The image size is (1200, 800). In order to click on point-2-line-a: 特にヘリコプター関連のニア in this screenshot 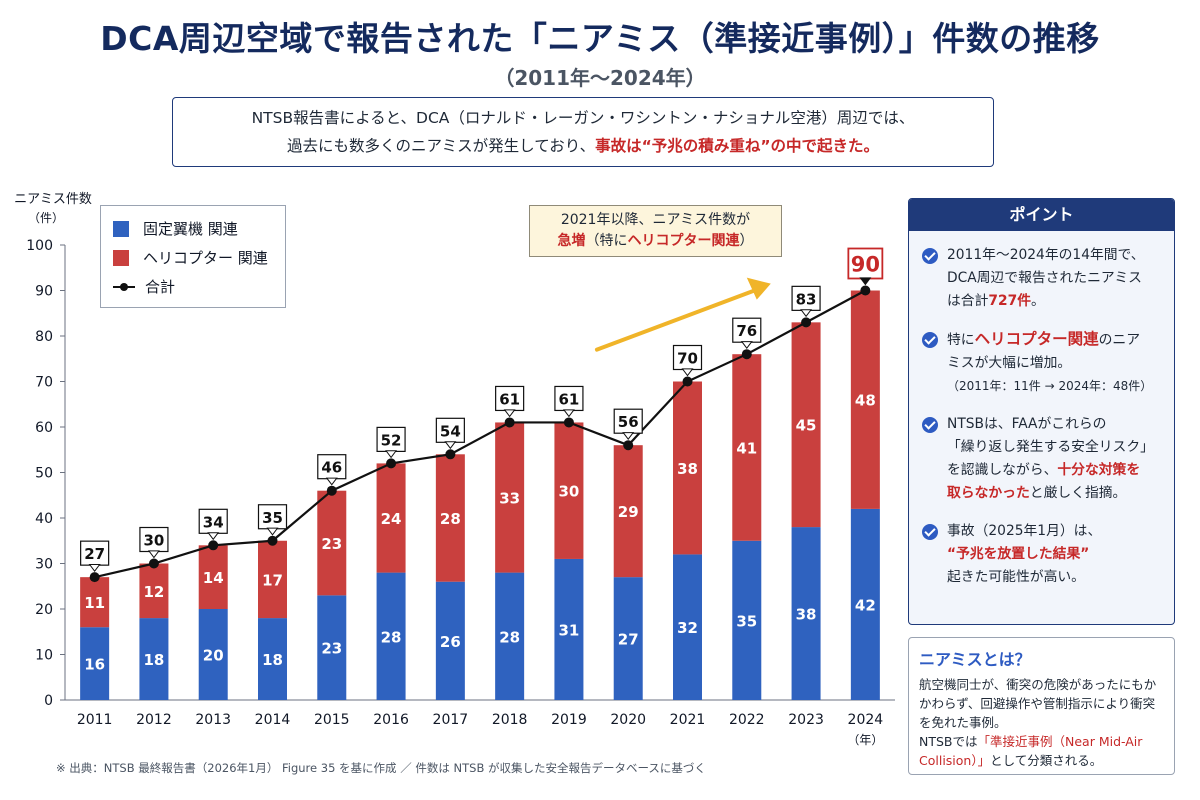, I will do `click(1056, 340)`.